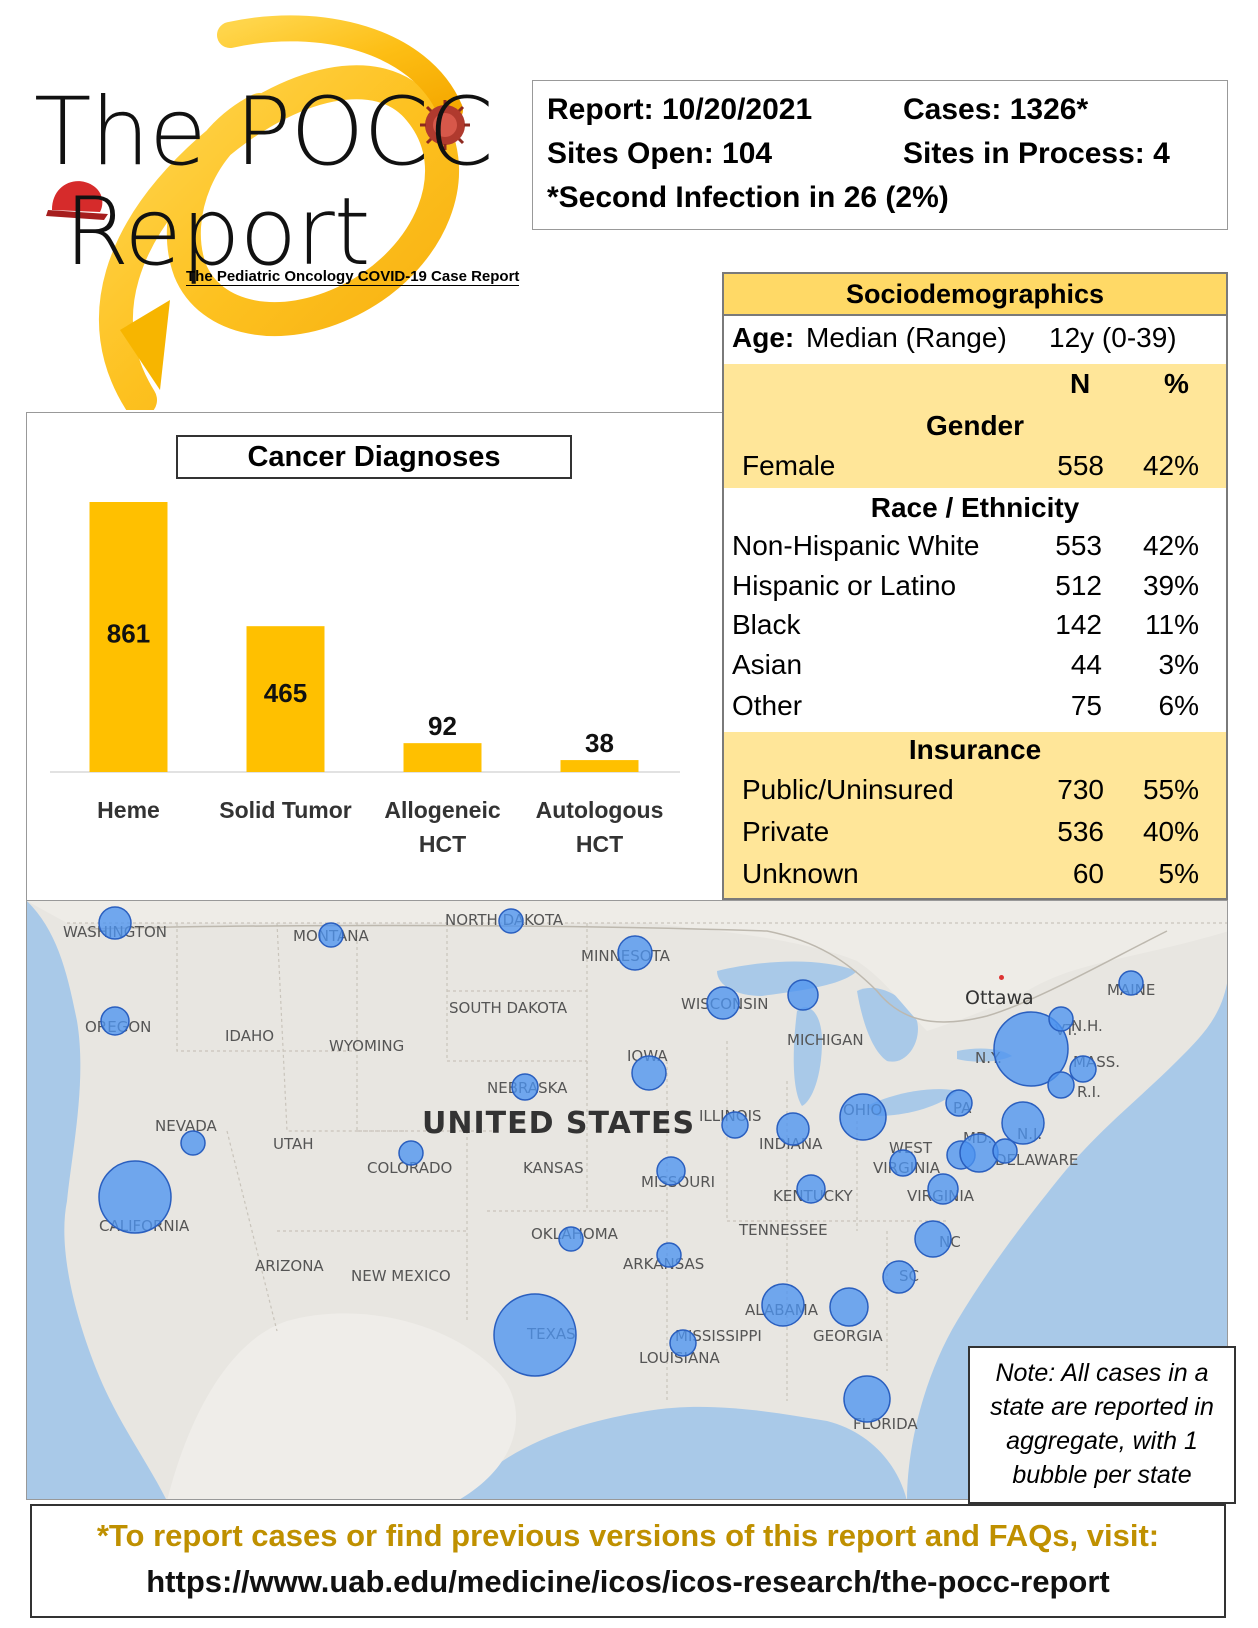 The width and height of the screenshot is (1258, 1628). What do you see at coordinates (374, 457) in the screenshot?
I see `chart-title: Cancer Diagnoses` at bounding box center [374, 457].